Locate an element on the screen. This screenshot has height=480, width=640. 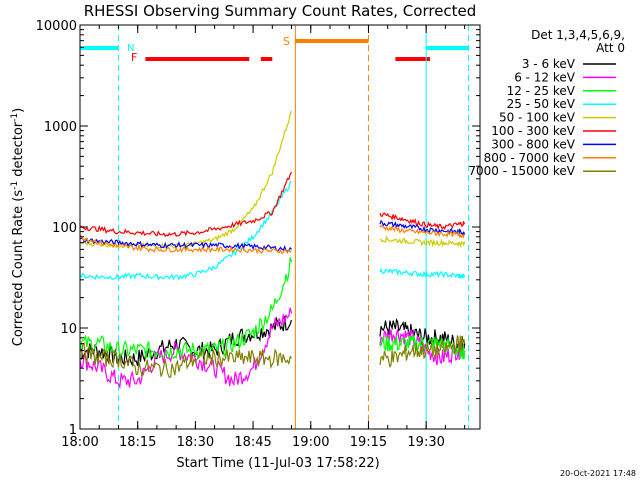
flag-label: F is located at coordinates (134, 57).